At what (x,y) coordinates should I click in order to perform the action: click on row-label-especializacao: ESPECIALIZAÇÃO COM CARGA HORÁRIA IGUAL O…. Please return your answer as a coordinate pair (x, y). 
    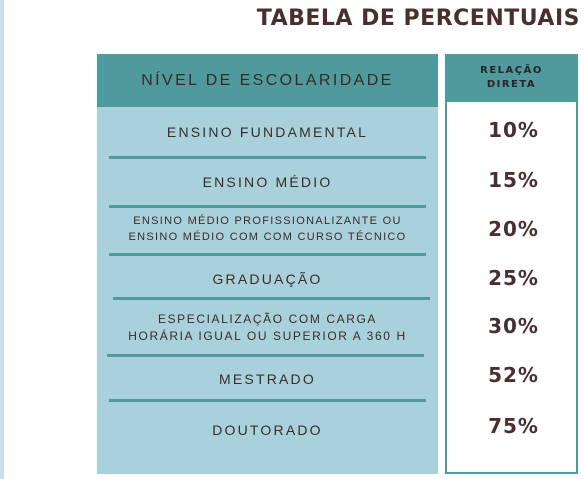
    Looking at the image, I should click on (267, 328).